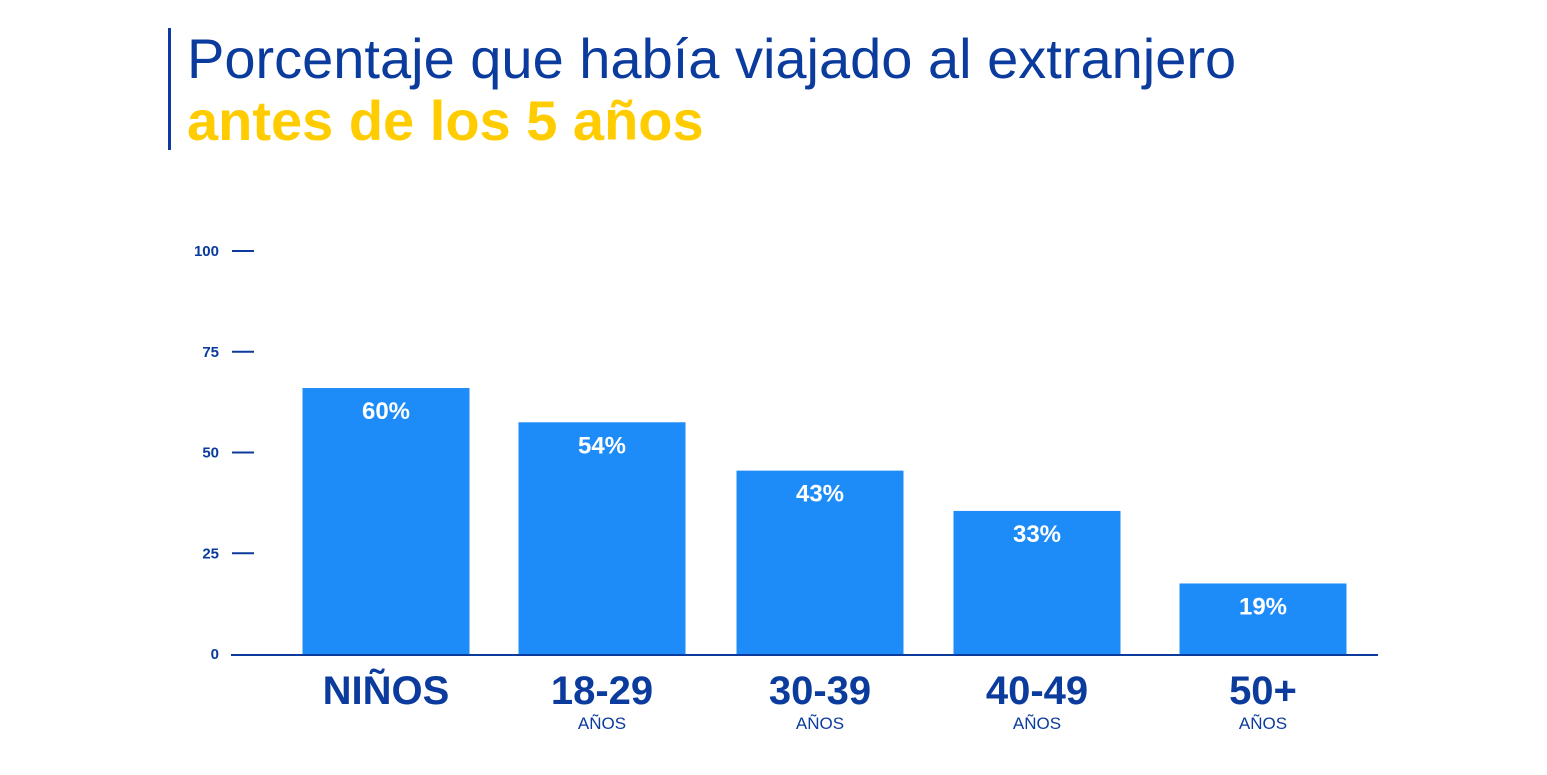 The image size is (1547, 775). Describe the element at coordinates (210, 352) in the screenshot. I see `y-tick-label-75: 75` at that location.